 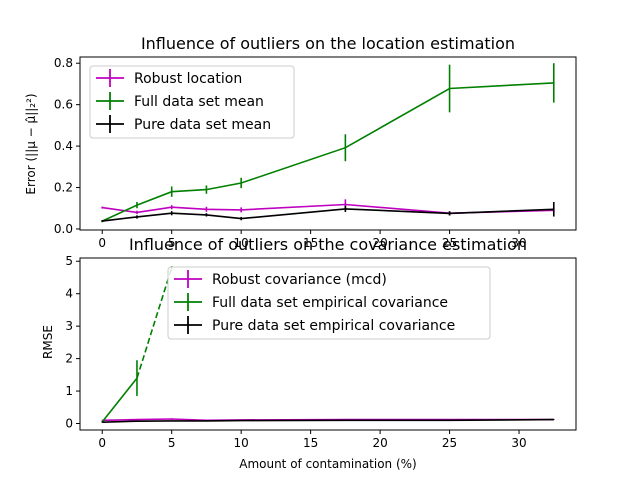 I want to click on y-tick-label: 0.2, so click(x=63, y=188).